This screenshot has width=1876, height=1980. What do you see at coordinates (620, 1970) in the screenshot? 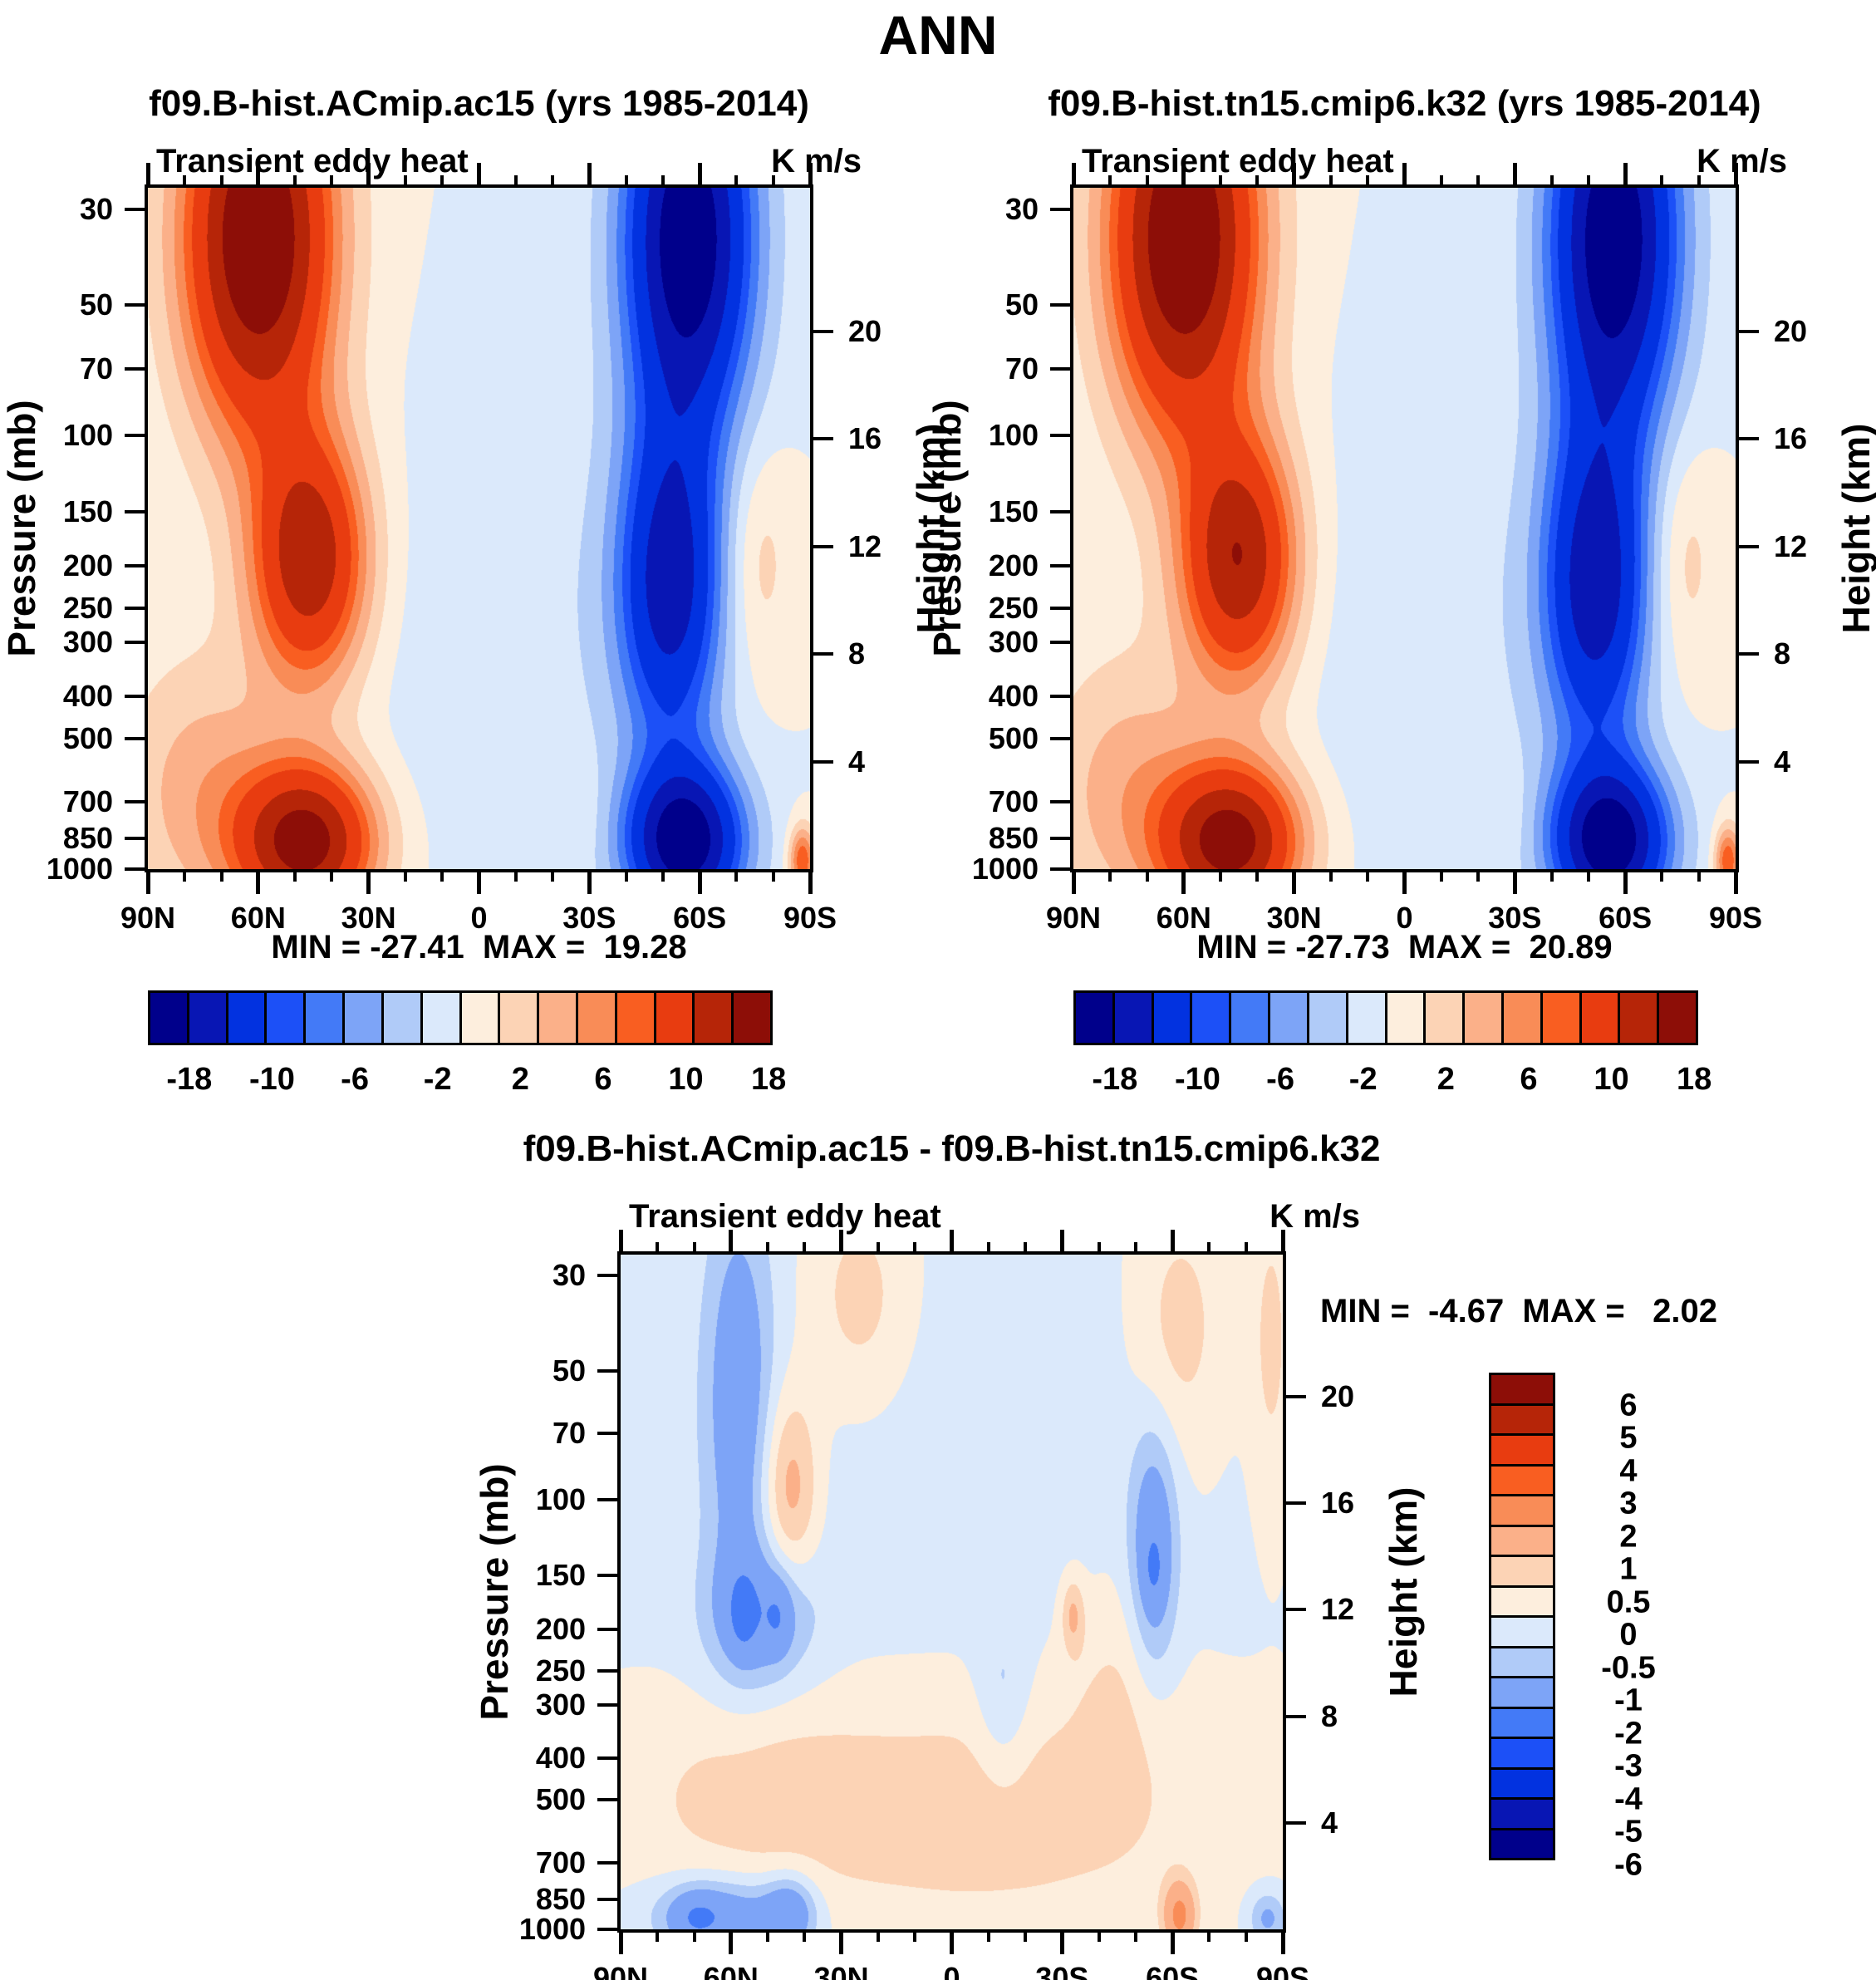
I see `lat-tick-label: 90N` at bounding box center [620, 1970].